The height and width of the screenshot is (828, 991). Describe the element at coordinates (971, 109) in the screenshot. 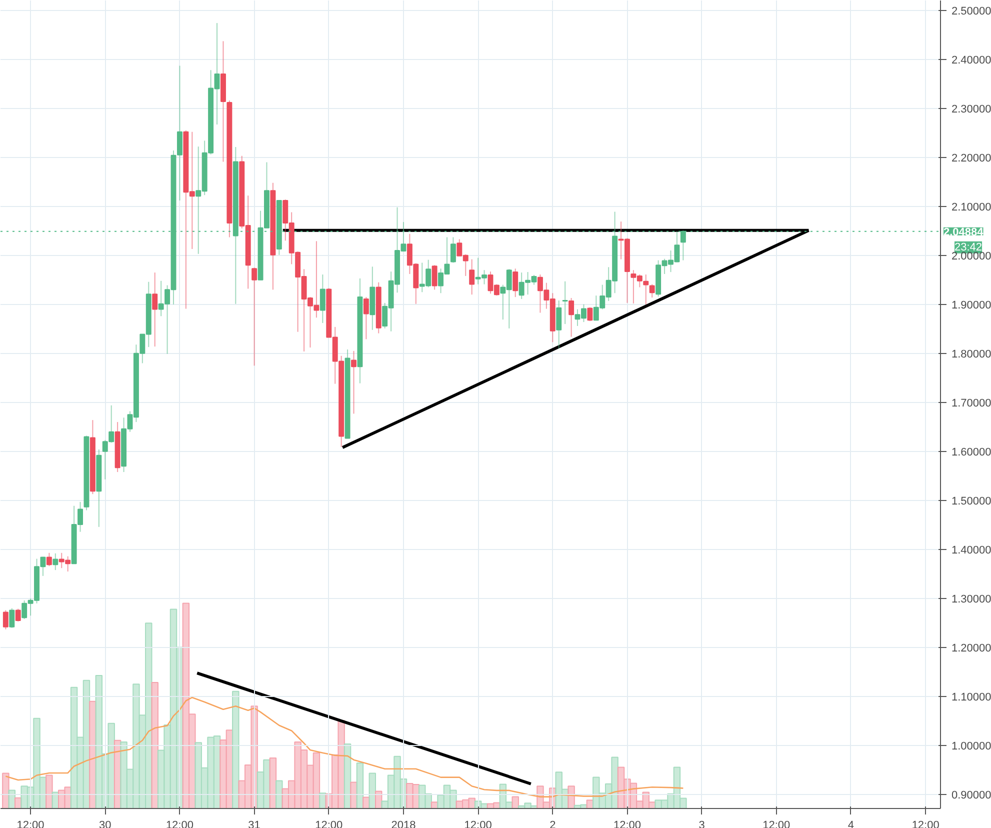

I see `y-tick-label: 2.30000` at that location.